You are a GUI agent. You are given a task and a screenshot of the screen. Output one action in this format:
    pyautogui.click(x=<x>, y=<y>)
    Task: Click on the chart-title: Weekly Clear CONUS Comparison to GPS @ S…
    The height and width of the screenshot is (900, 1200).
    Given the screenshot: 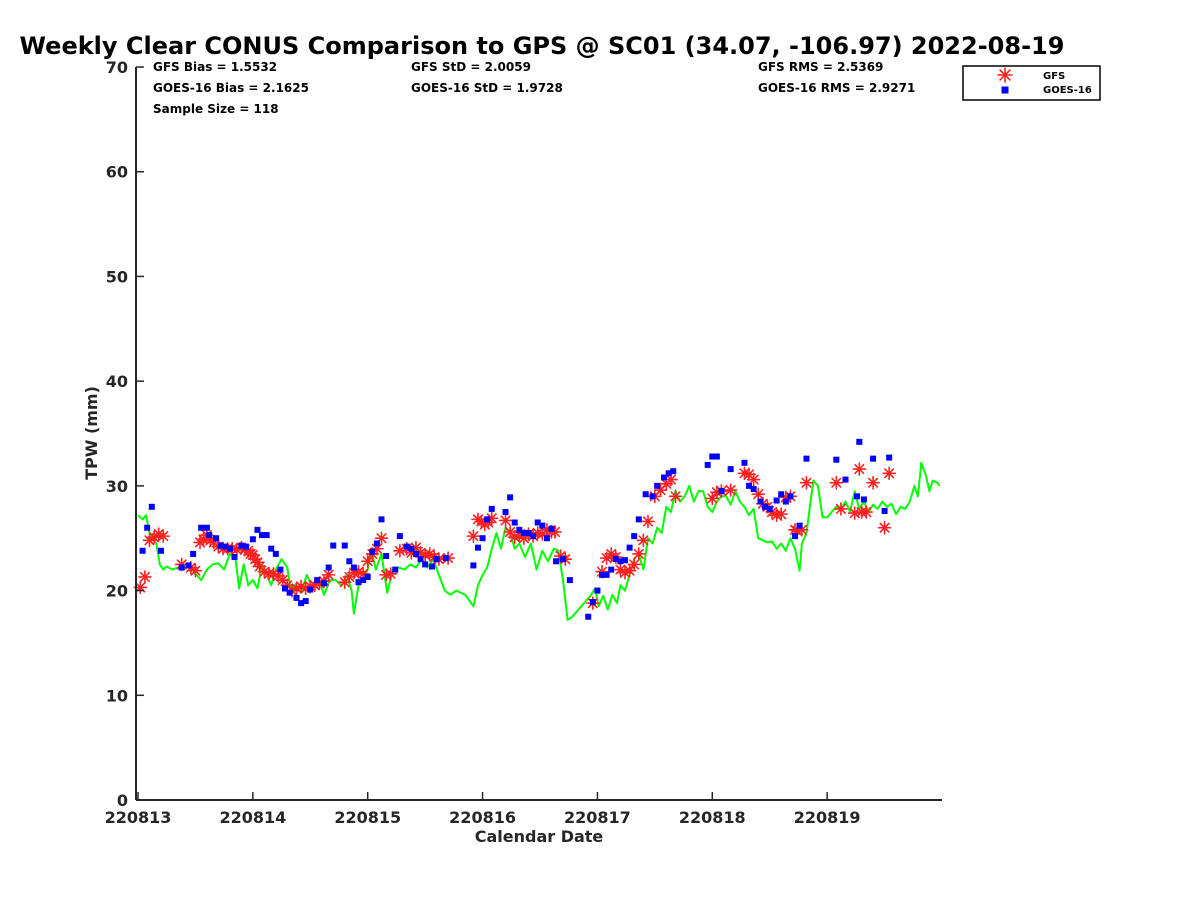 What is the action you would take?
    pyautogui.click(x=542, y=46)
    